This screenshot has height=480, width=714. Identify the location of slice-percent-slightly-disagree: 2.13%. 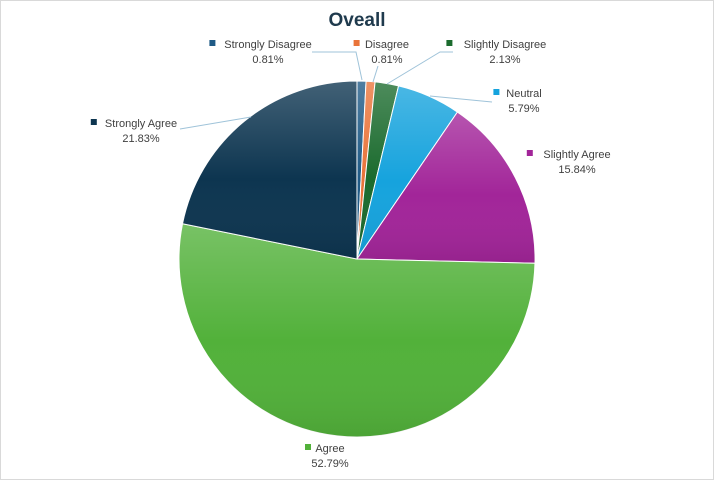
(504, 60).